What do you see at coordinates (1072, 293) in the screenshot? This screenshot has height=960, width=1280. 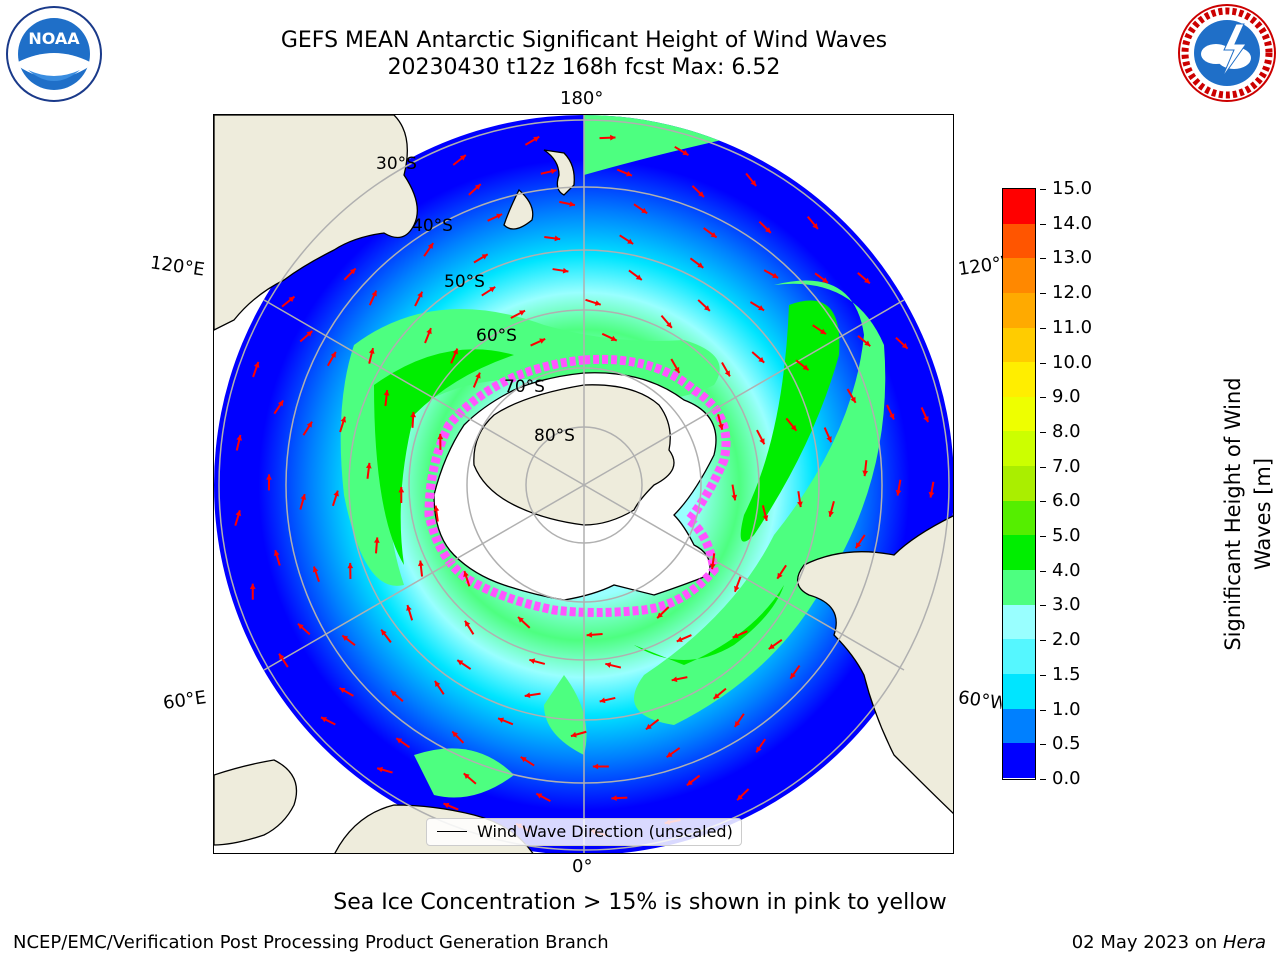 I see `colorbar-tick-label: 12.0` at bounding box center [1072, 293].